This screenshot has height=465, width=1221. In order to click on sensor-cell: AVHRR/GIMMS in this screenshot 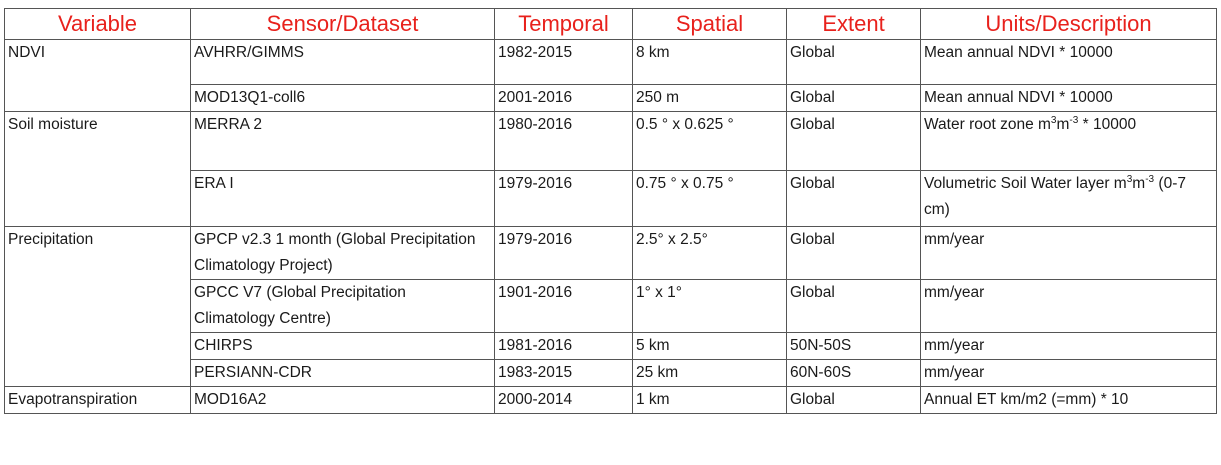, I will do `click(342, 62)`.